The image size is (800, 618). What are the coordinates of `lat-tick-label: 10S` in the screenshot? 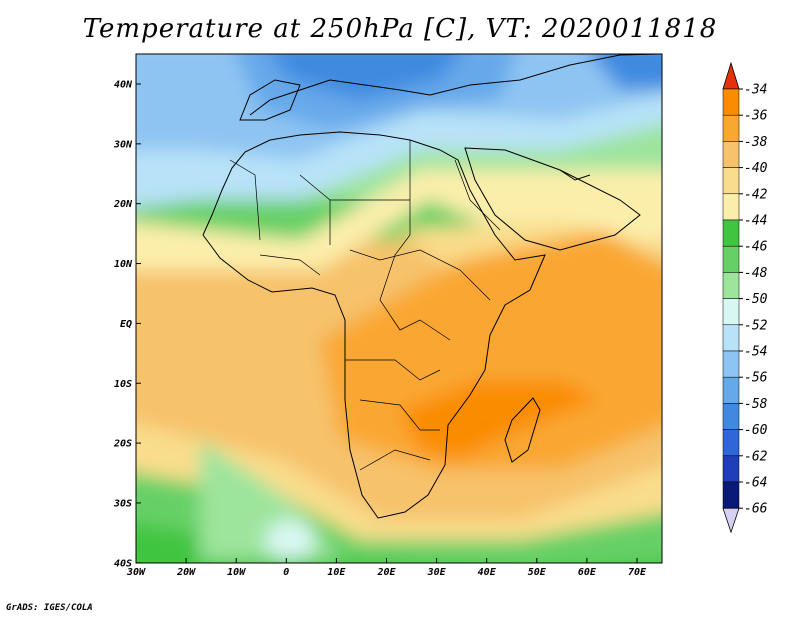 It's located at (123, 384).